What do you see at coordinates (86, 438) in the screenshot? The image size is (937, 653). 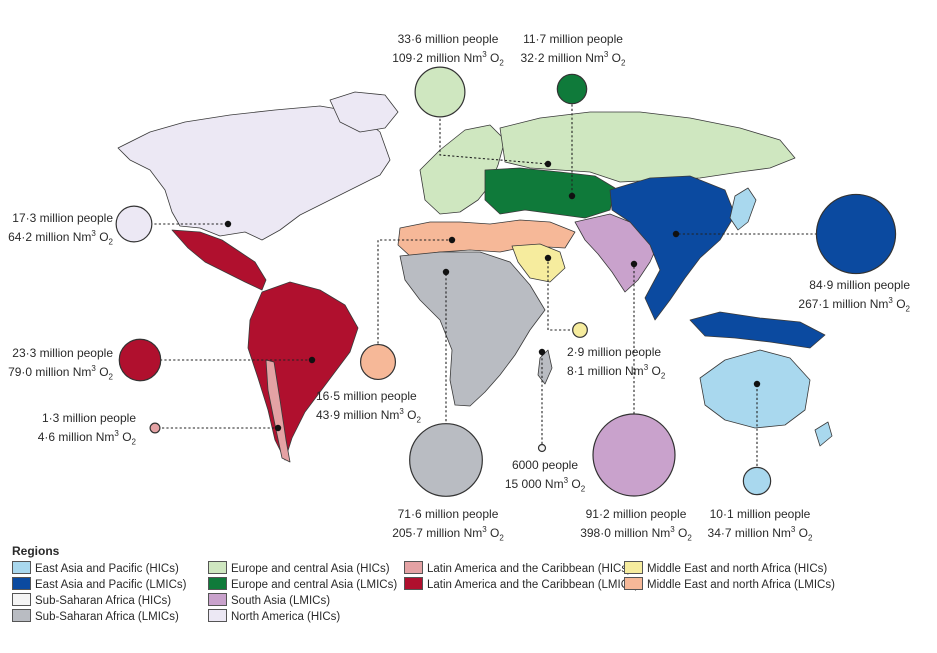 I see `oxygen-value: 4·6 million Nm3 O2` at bounding box center [86, 438].